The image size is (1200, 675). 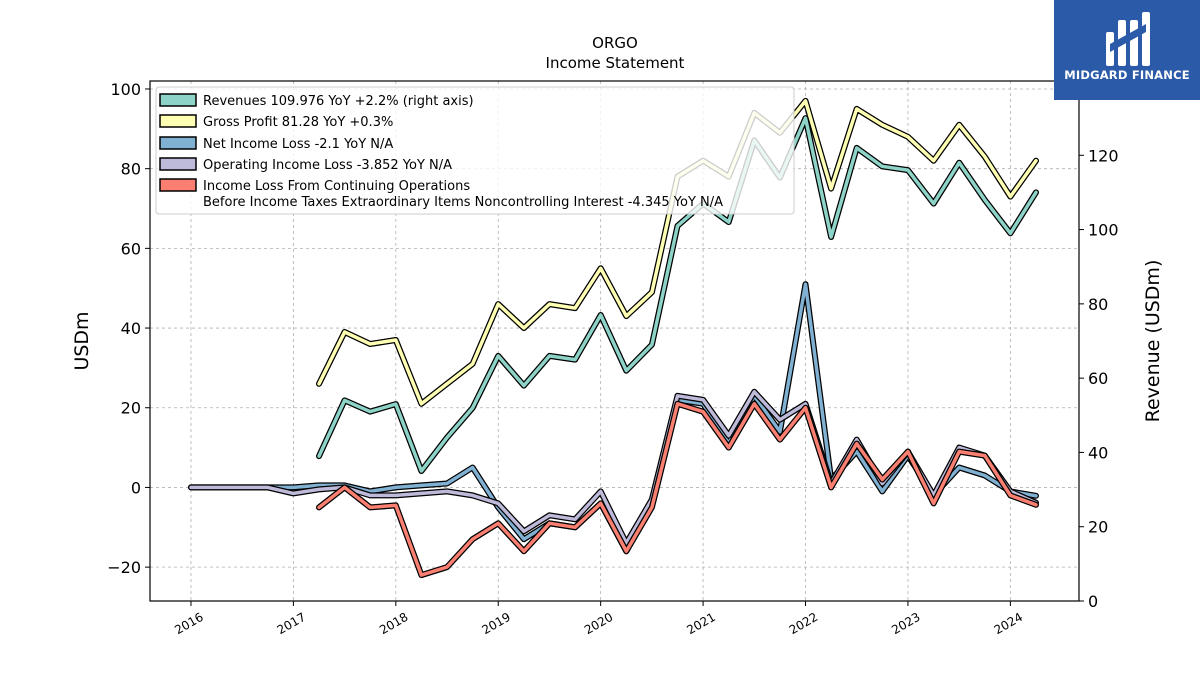 I want to click on x-tick-label: 2016, so click(x=188, y=623).